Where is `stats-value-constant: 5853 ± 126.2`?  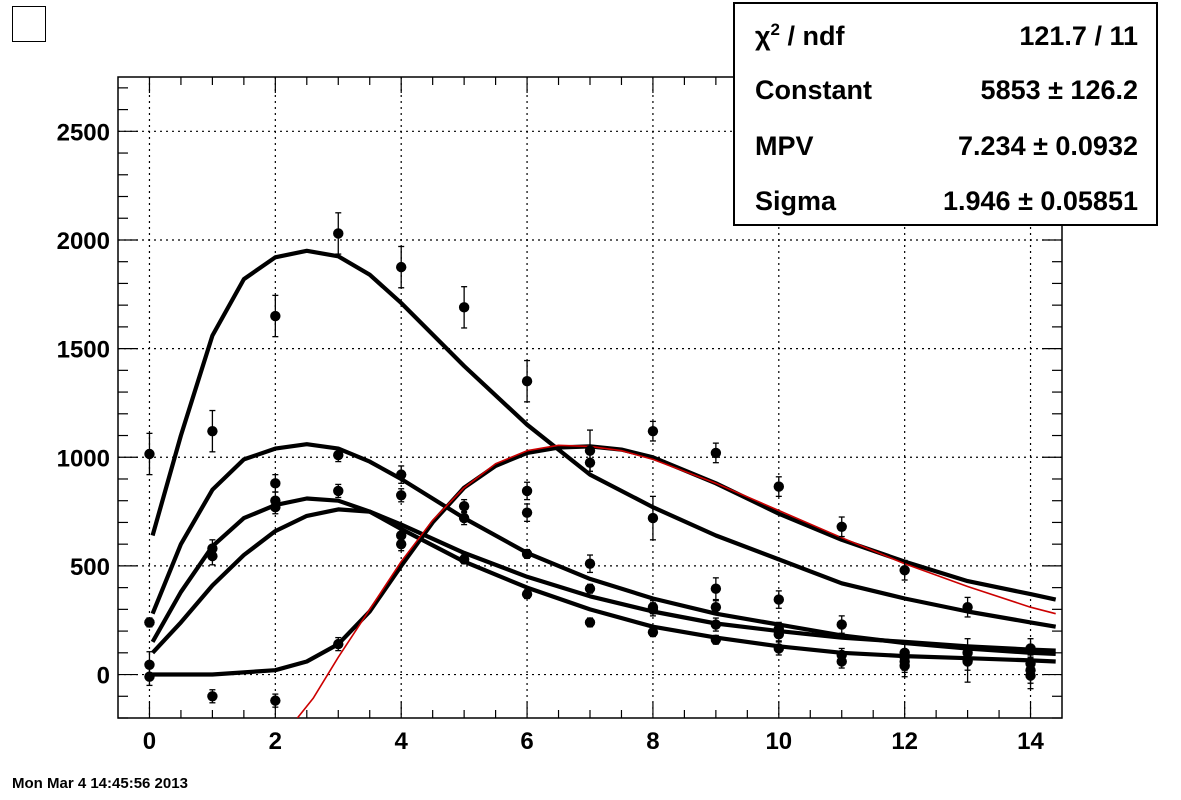
stats-value-constant: 5853 ± 126.2 is located at coordinates (1059, 89).